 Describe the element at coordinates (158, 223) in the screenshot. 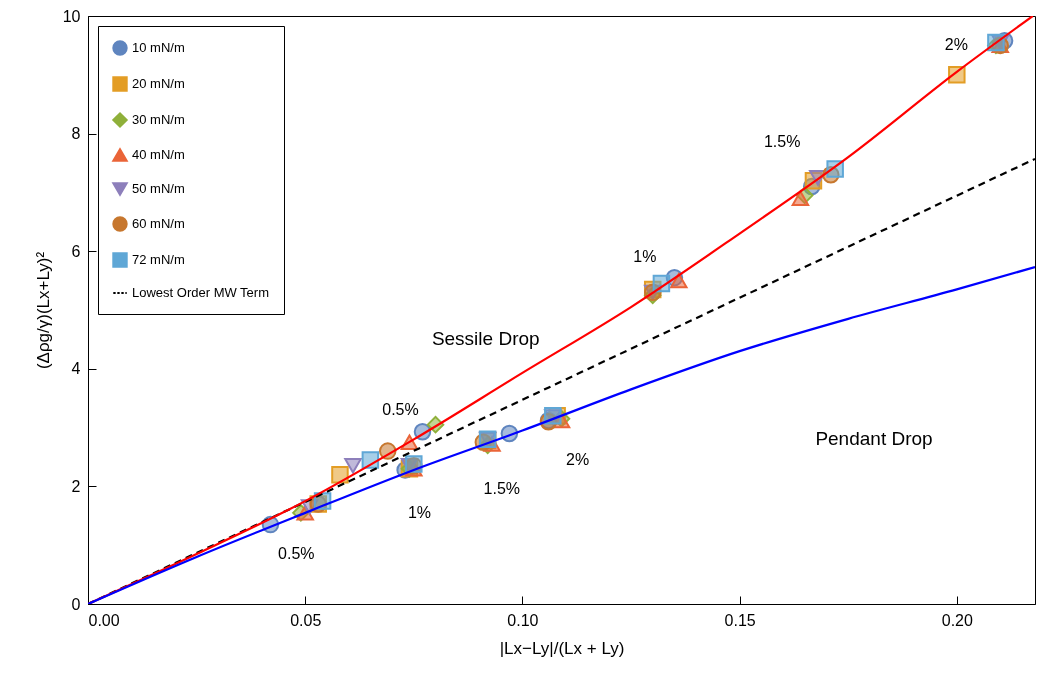

I see `legend-label: 60 mN/m` at that location.